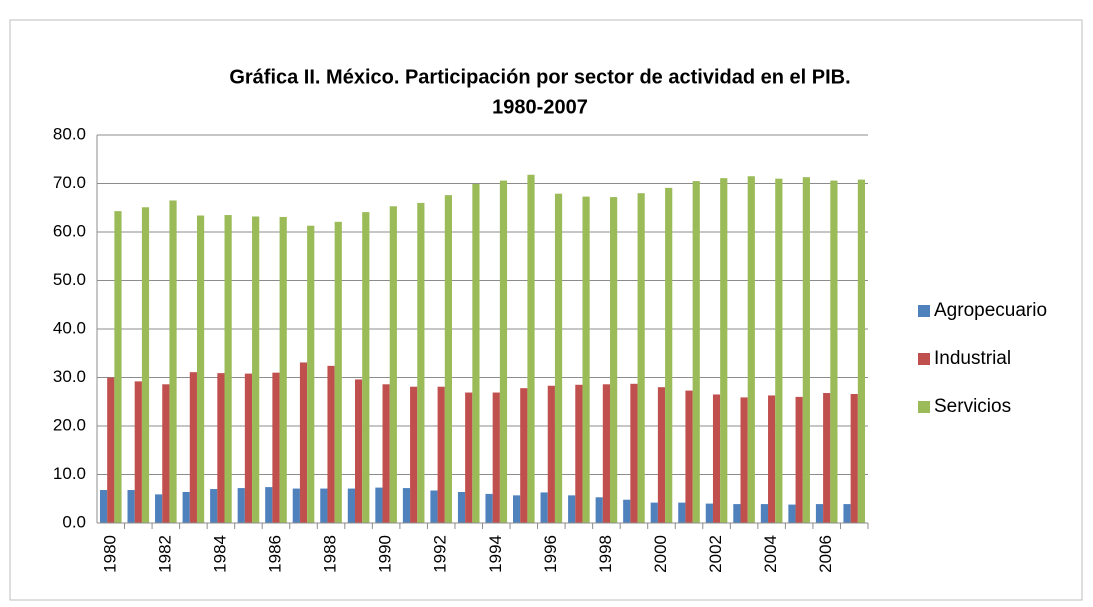 This screenshot has height=607, width=1093. I want to click on y-tick-label: 70.0, so click(69, 182).